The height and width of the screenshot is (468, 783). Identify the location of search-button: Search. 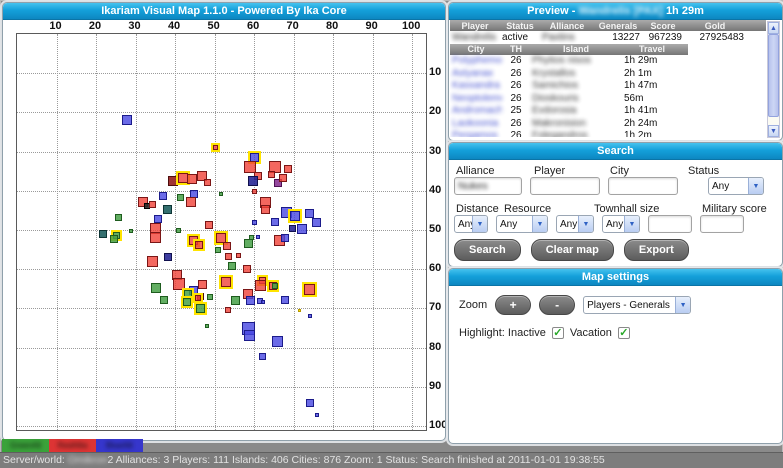
(487, 250).